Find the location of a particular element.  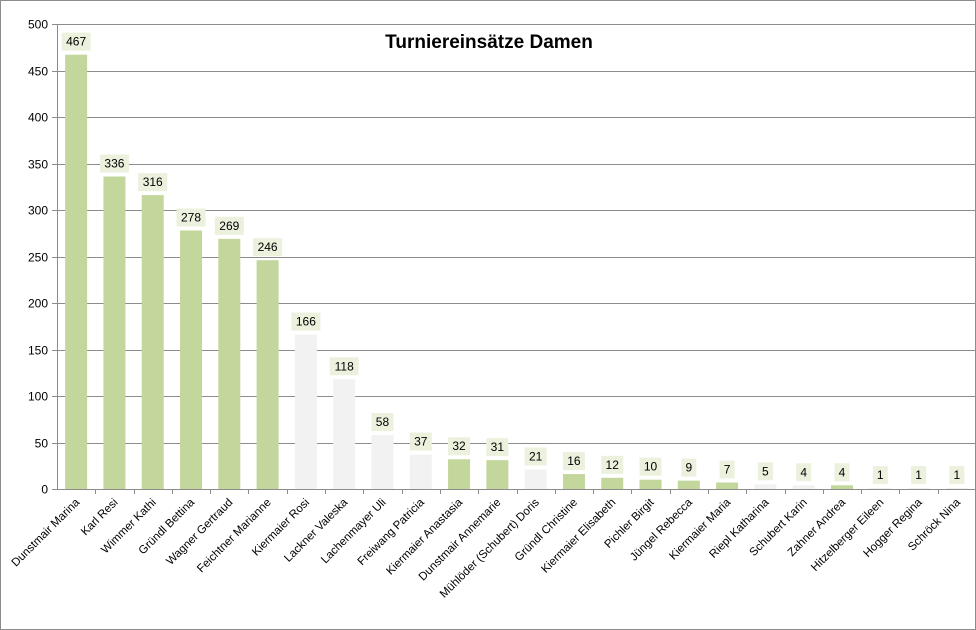

data-label: 278 is located at coordinates (191, 217).